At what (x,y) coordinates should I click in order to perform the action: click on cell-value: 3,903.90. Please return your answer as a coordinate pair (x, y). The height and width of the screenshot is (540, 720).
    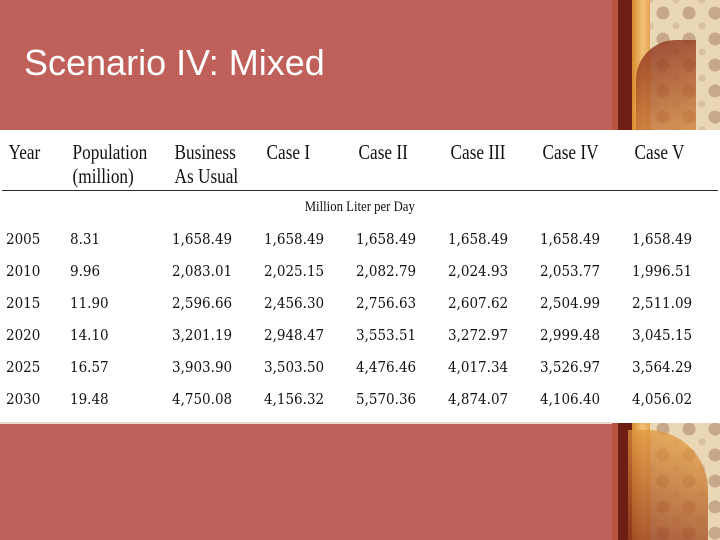
    Looking at the image, I should click on (202, 367).